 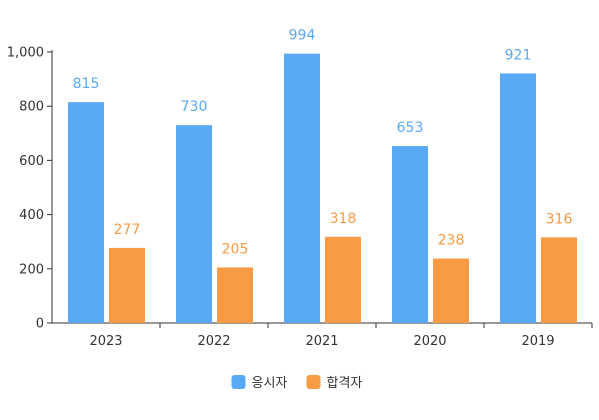 I want to click on bar-합격자-2021, so click(x=343, y=279).